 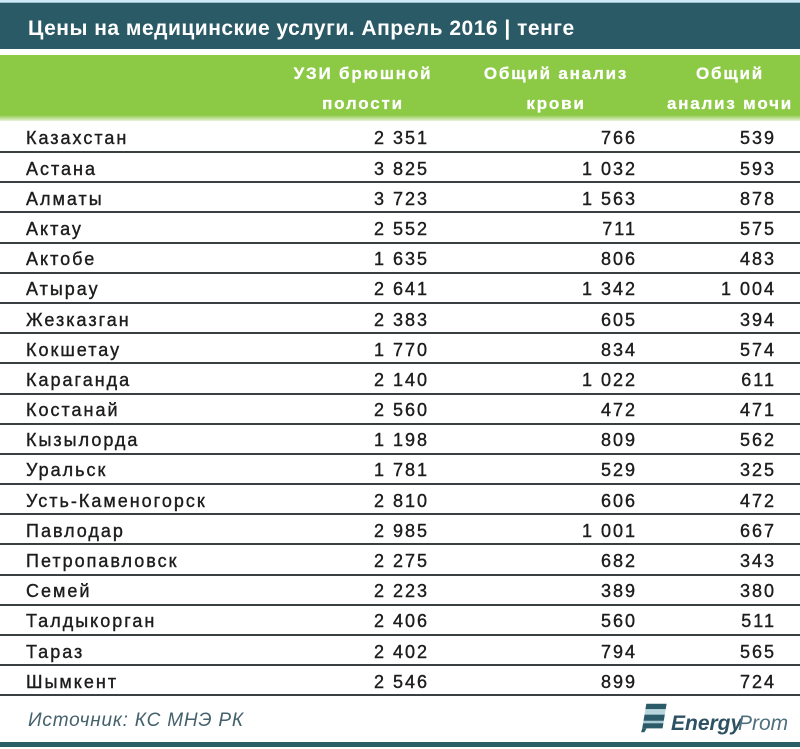 I want to click on svg-text: Energy, so click(x=707, y=723).